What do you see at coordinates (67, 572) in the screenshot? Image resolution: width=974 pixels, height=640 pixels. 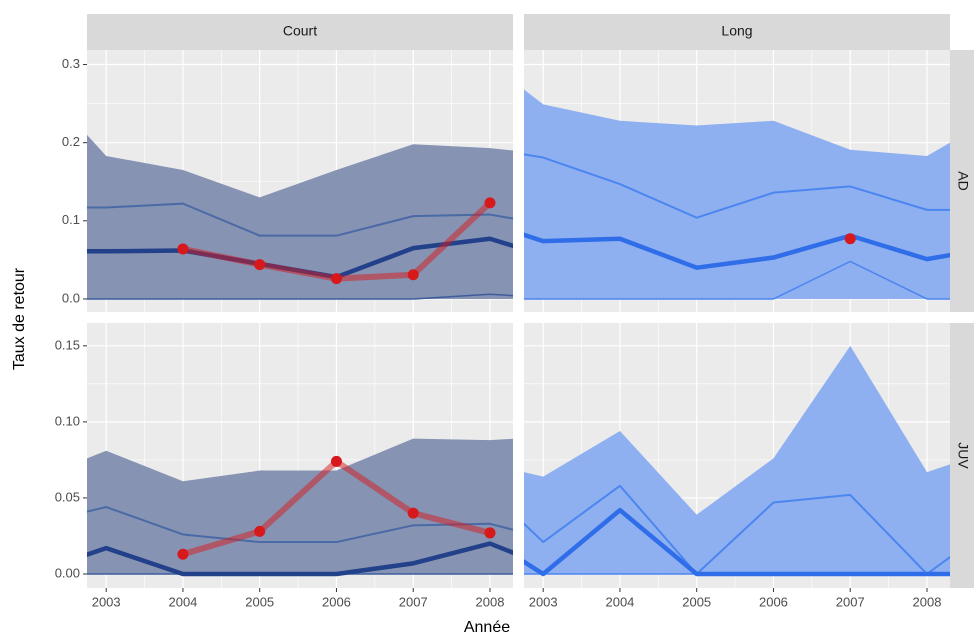 I see `y-tick-label: 0.00` at bounding box center [67, 572].